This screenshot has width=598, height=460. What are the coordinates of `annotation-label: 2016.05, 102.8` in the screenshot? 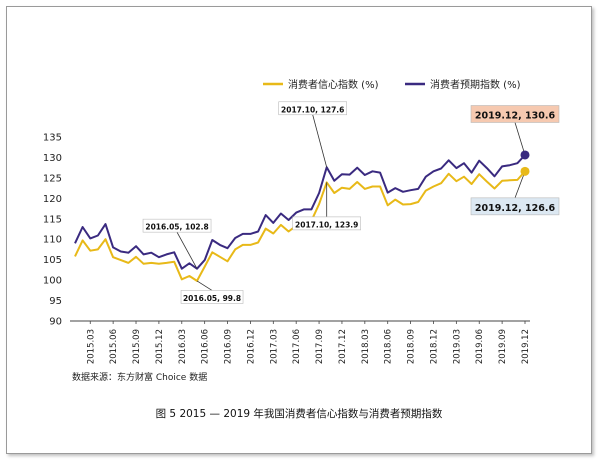 It's located at (176, 227).